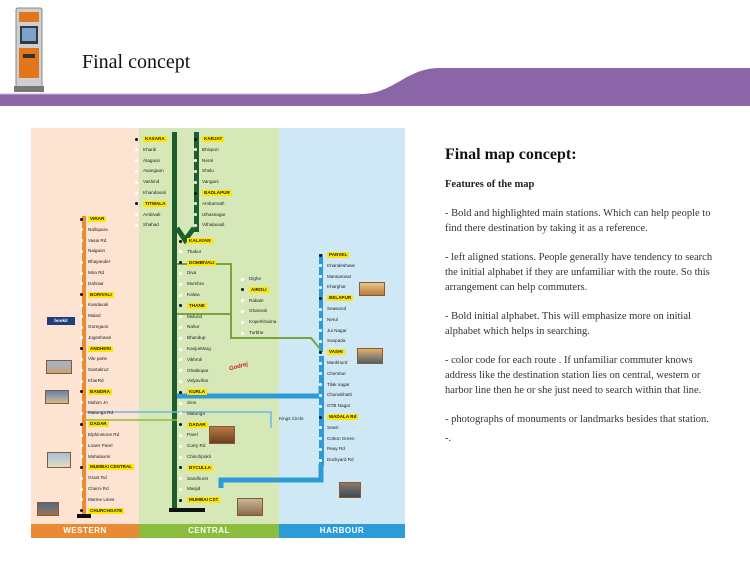 The image size is (750, 563). I want to click on station-label: Bhandup, so click(196, 338).